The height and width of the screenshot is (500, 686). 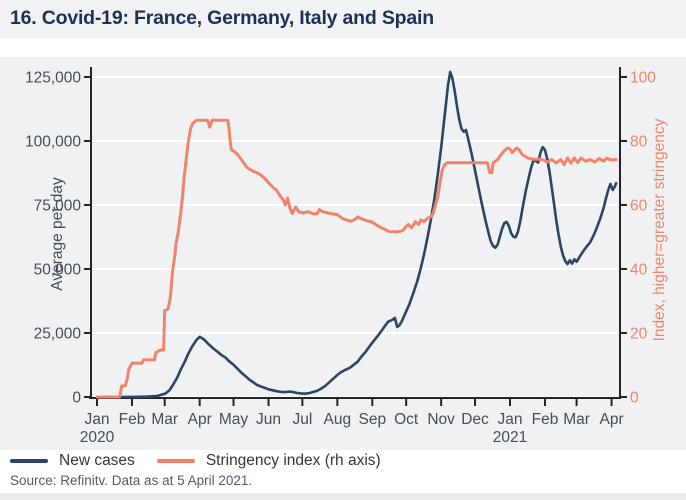 I want to click on new-cases-swatch, so click(x=29, y=461).